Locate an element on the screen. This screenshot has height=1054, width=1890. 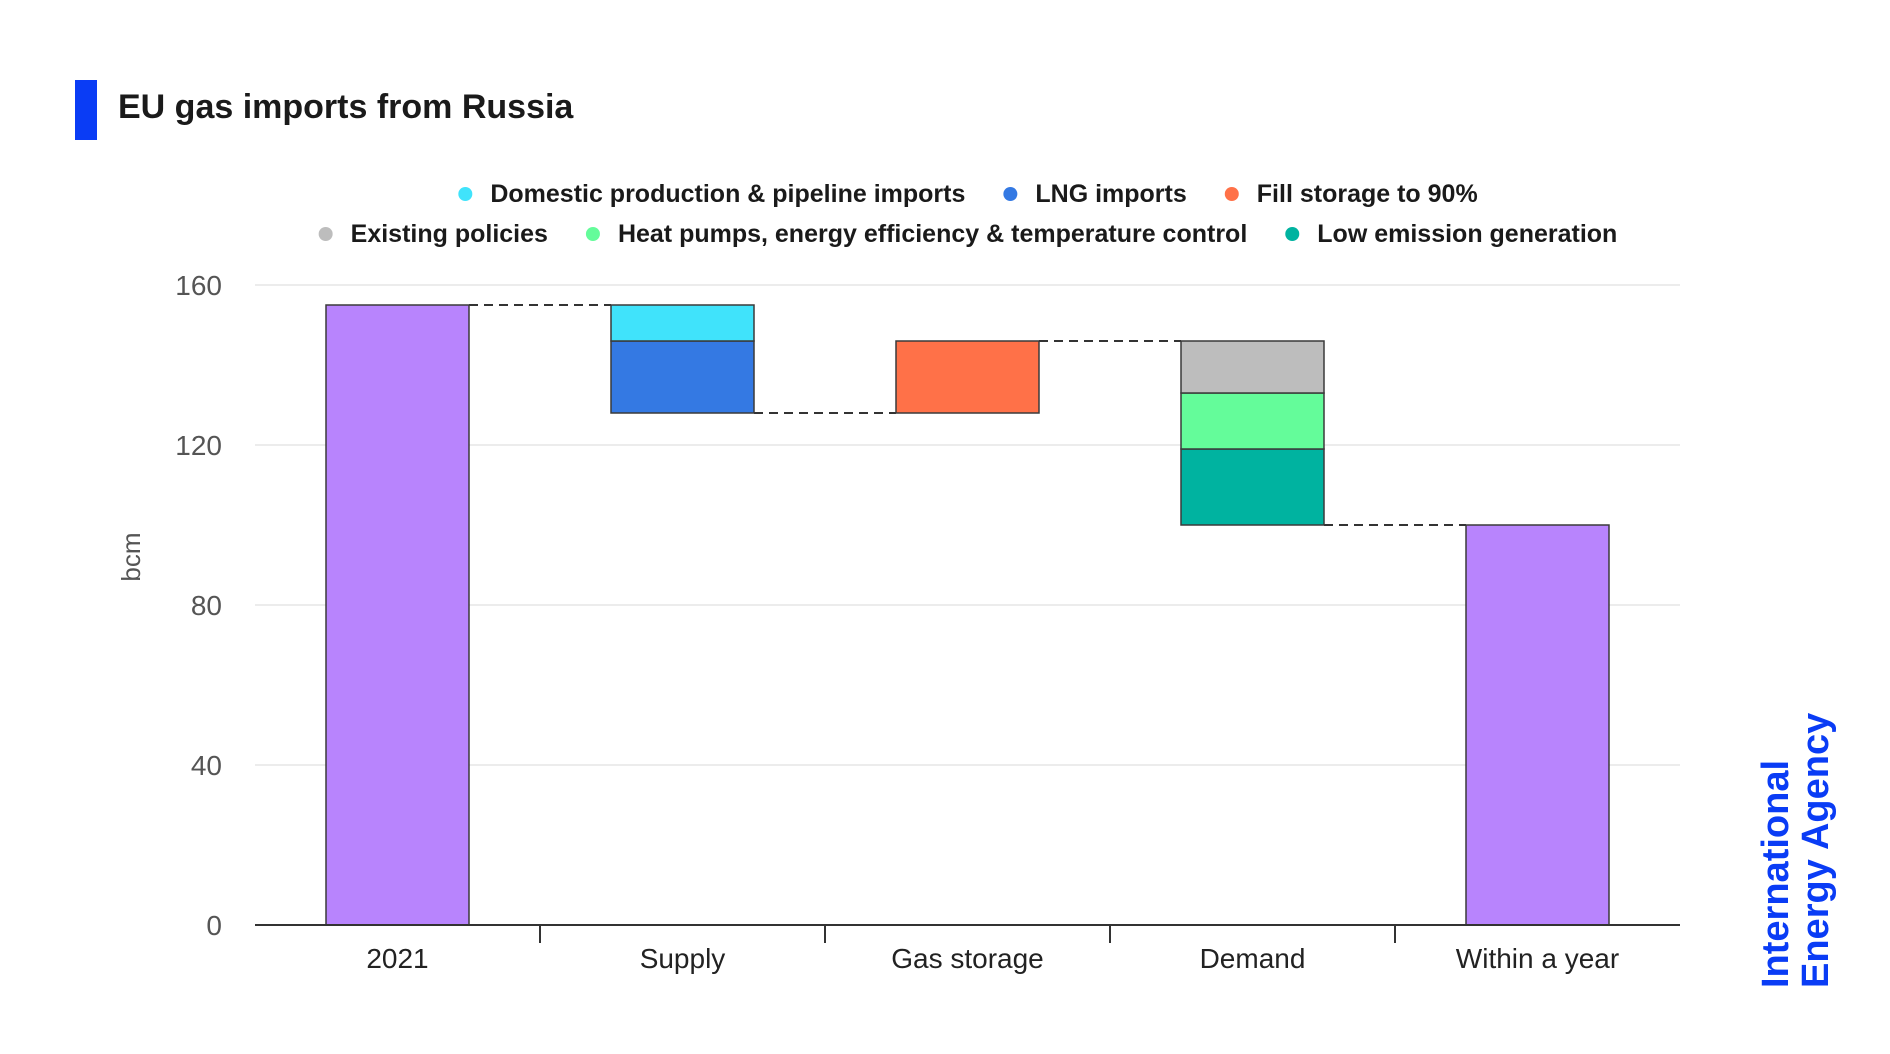
legend-item: Existing policies is located at coordinates (433, 234).